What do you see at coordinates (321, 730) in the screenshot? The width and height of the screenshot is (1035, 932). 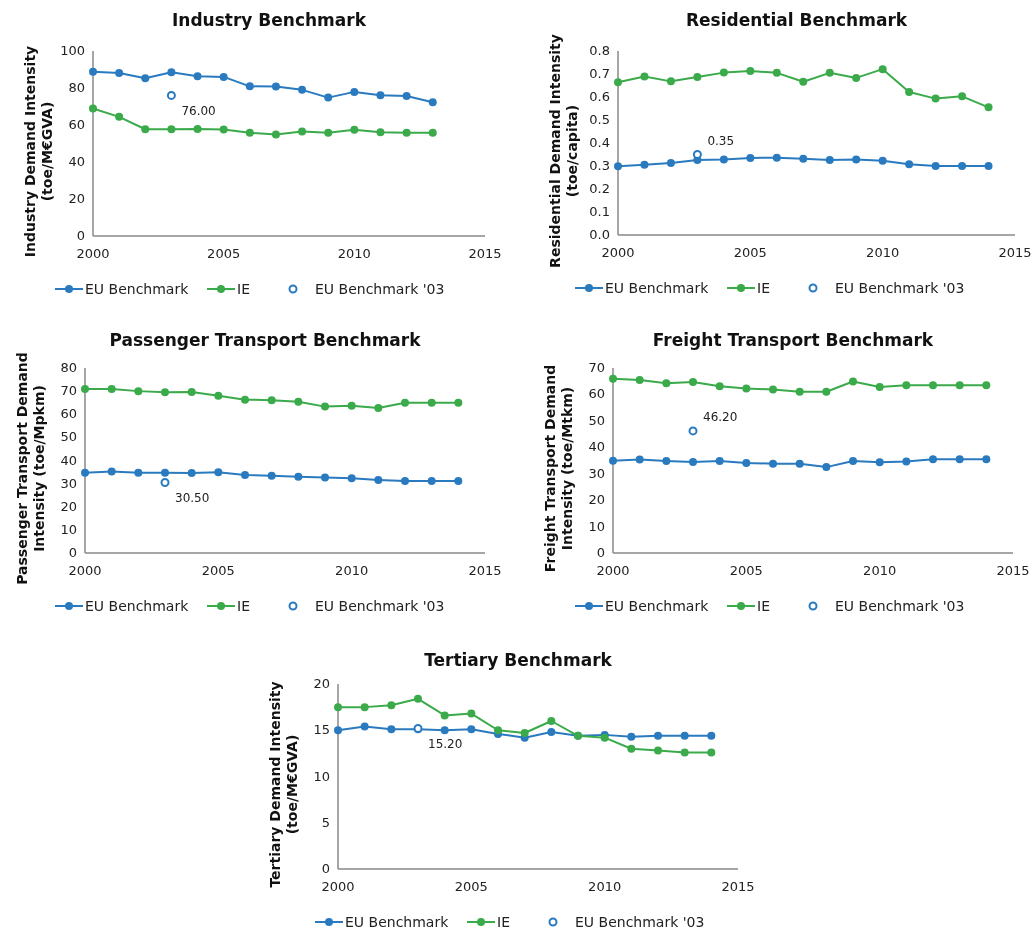 I see `y-tick-label: 15` at bounding box center [321, 730].